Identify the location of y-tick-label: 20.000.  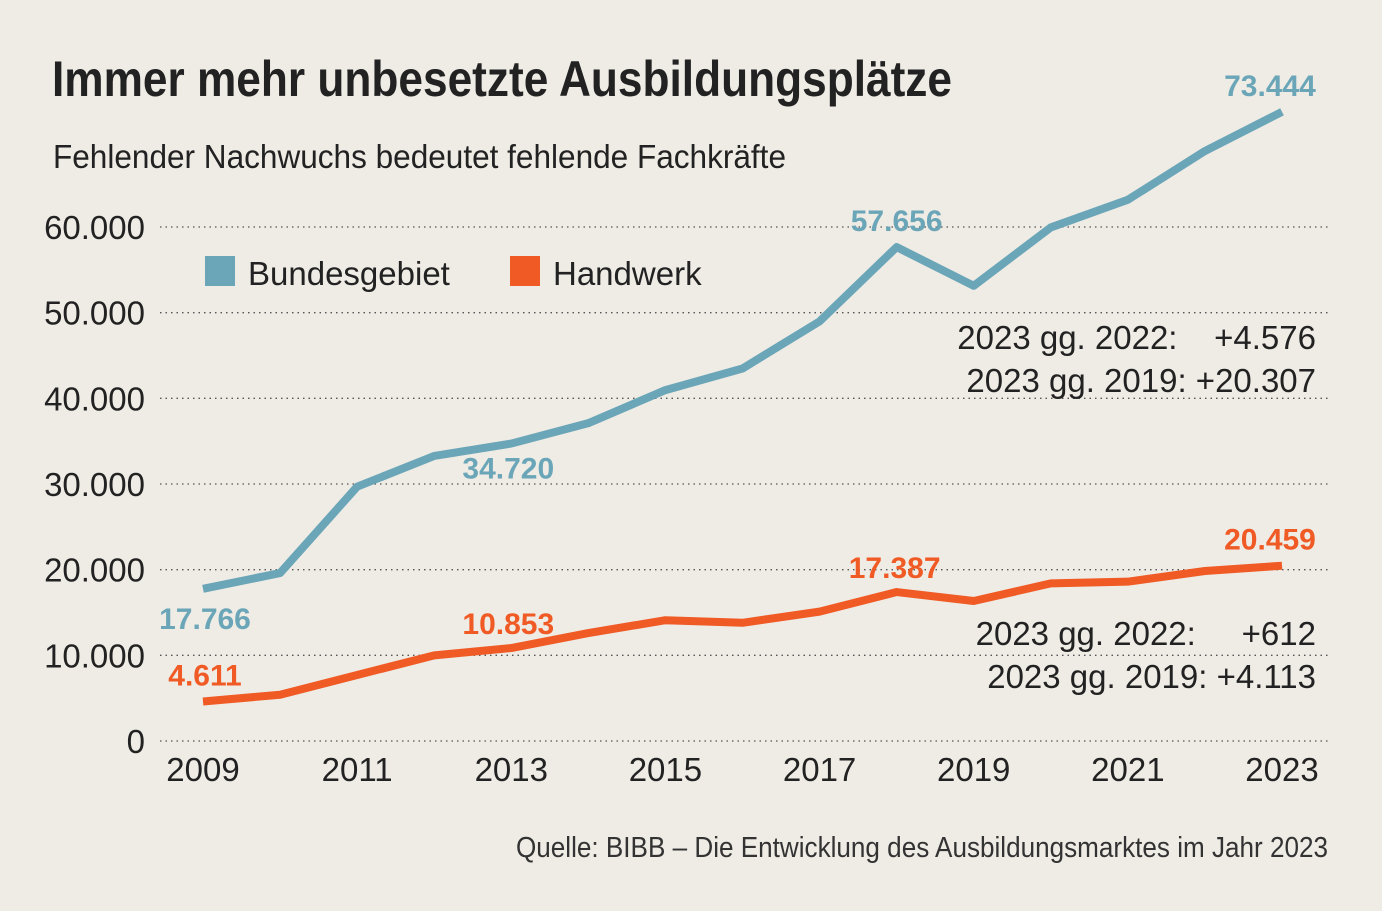
(94, 570).